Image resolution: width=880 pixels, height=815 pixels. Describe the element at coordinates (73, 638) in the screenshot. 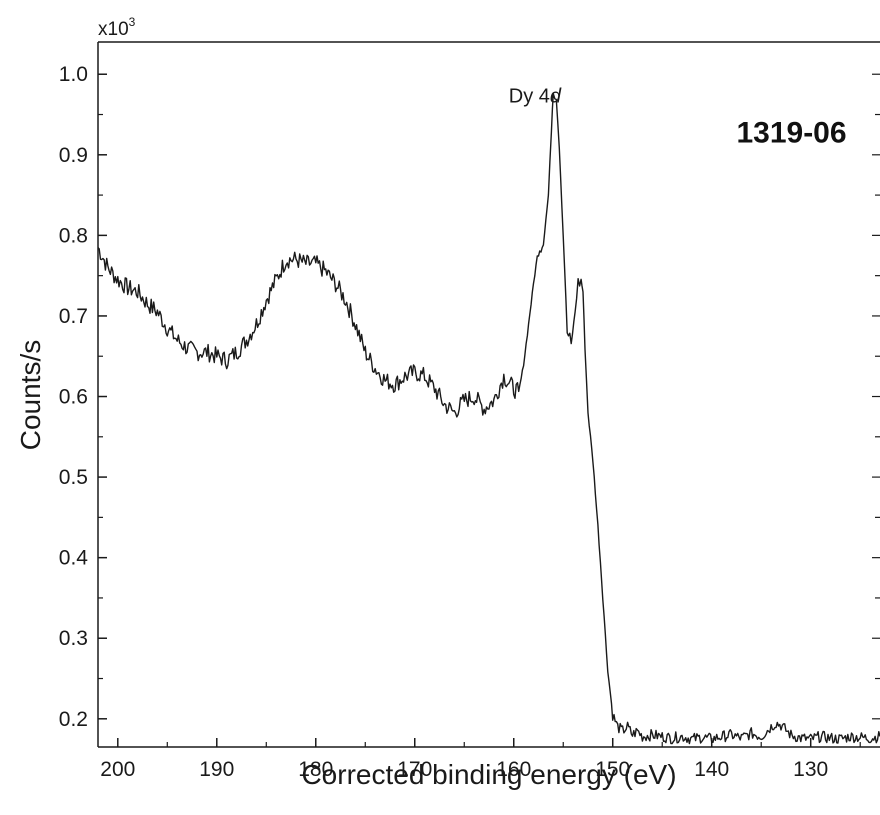

I see `y-tick-label: 0.3` at that location.